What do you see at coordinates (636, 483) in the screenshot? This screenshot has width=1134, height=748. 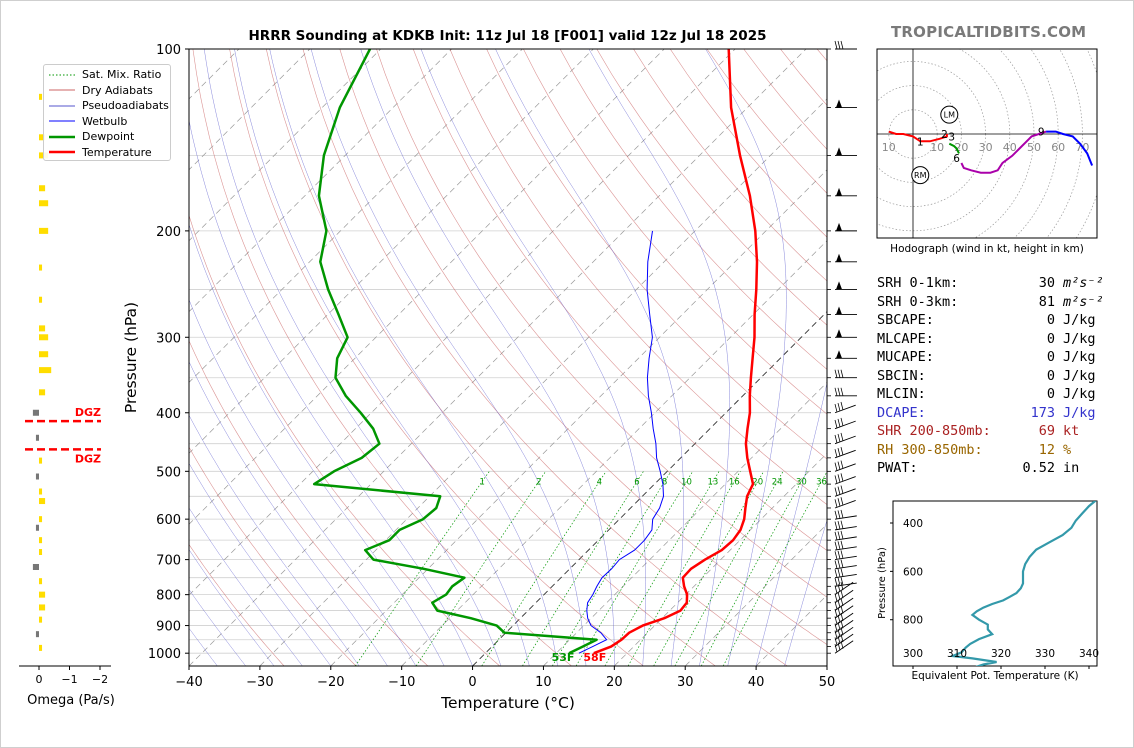 I see `mixing-ratio-label: 6` at bounding box center [636, 483].